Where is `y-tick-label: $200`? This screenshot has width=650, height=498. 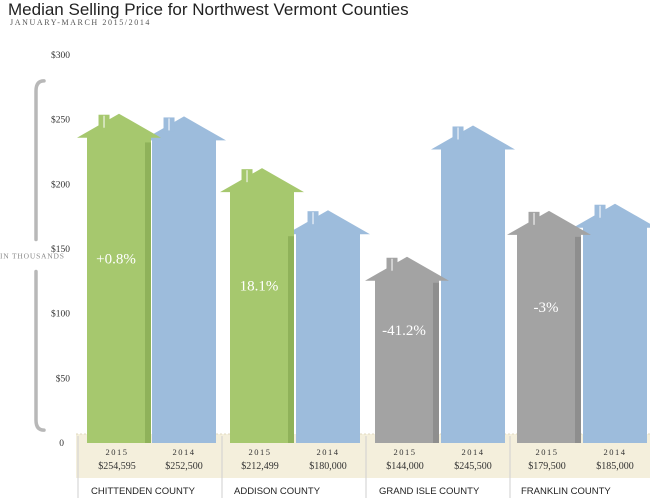 y-tick-label: $200 is located at coordinates (60, 184).